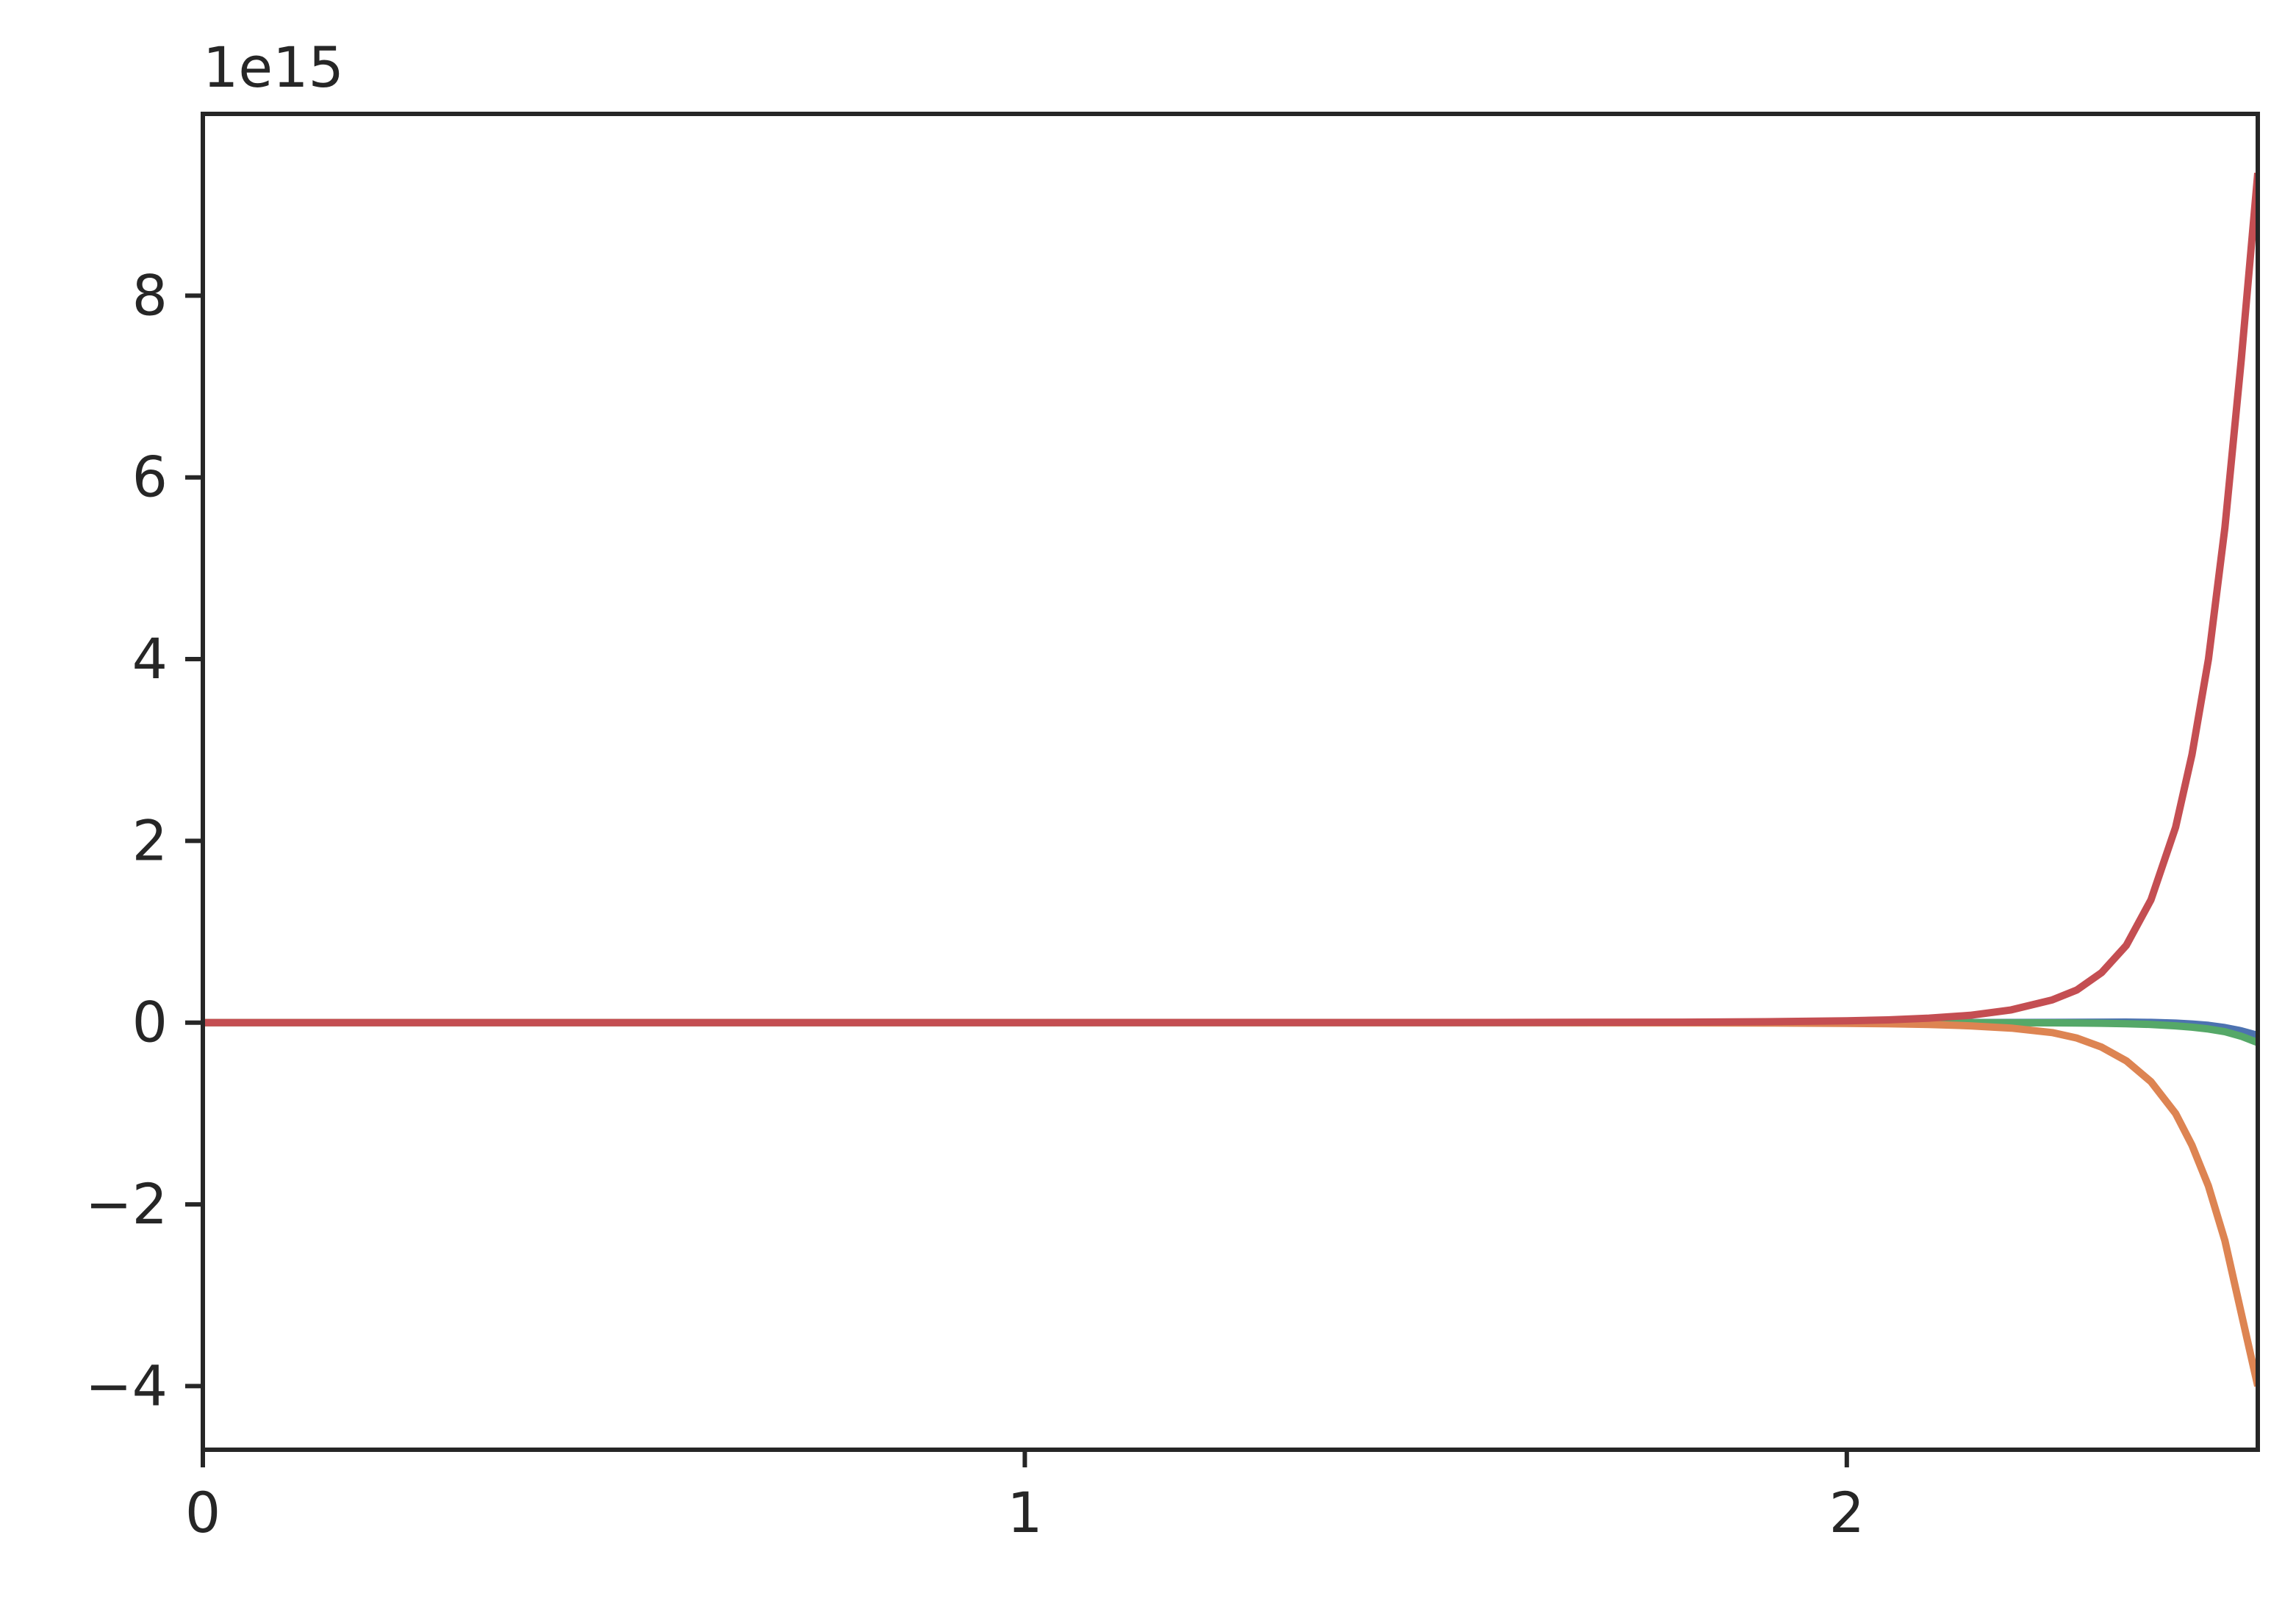 This screenshot has height=1618, width=2296. What do you see at coordinates (126, 1385) in the screenshot?
I see `y-tick-label: −4` at bounding box center [126, 1385].